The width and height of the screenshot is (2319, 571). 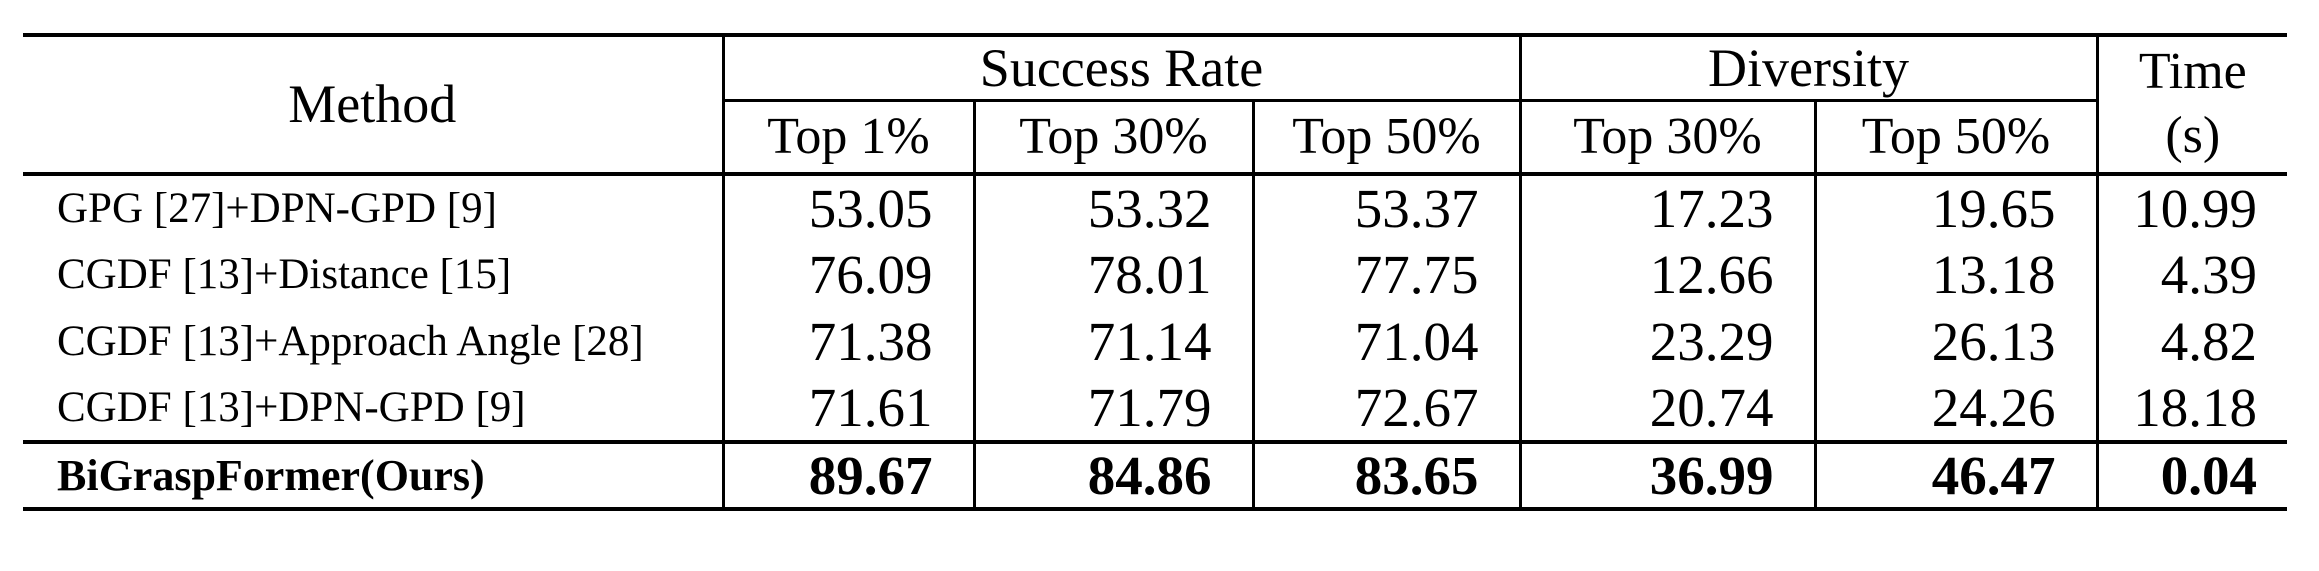 I want to click on value-cell: 71.38, so click(x=849, y=341).